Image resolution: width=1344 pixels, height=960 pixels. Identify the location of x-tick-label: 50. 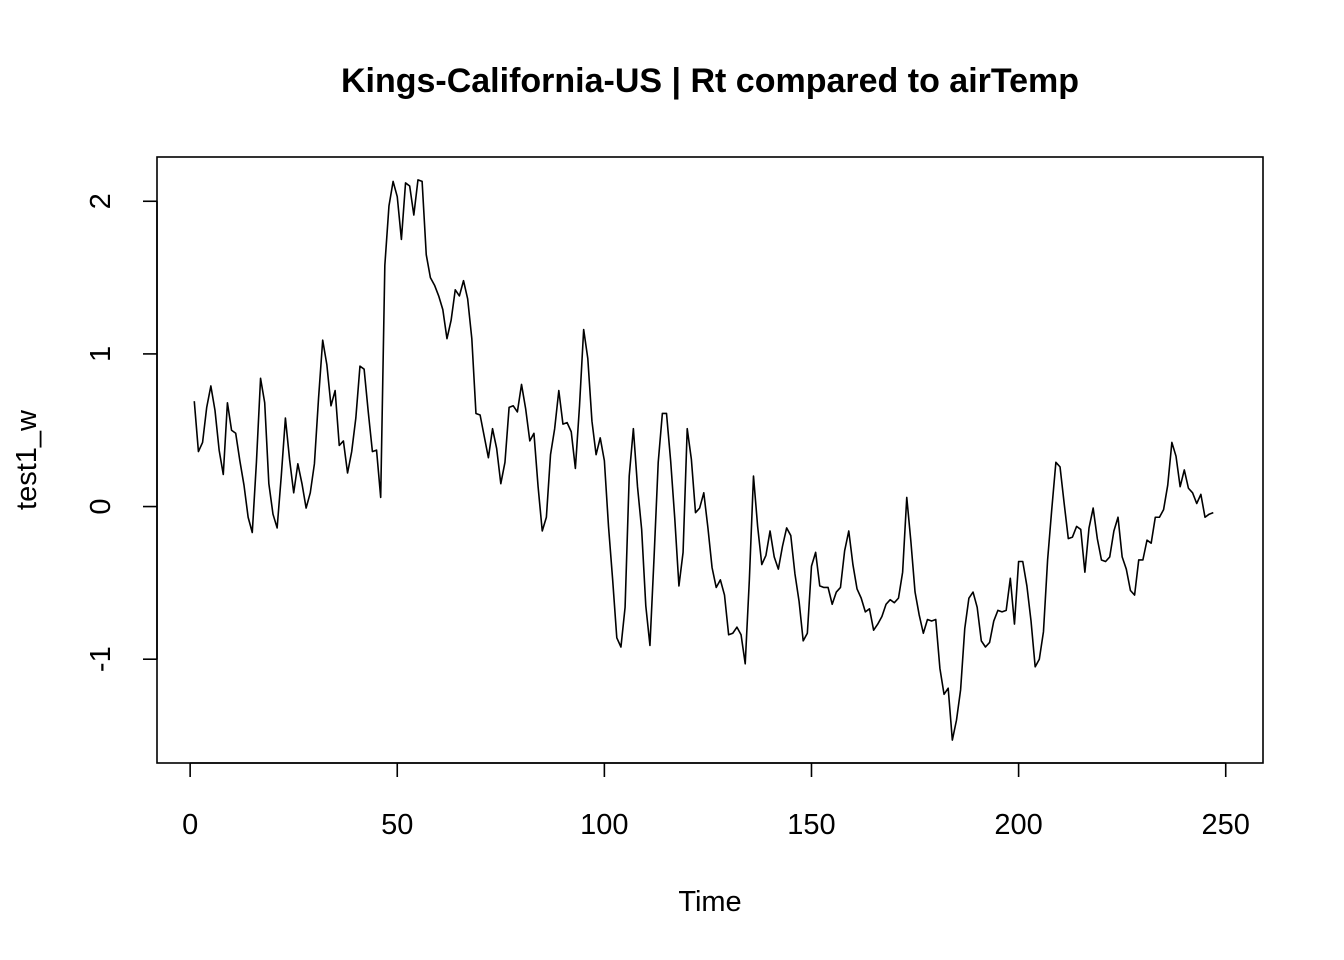
(397, 825).